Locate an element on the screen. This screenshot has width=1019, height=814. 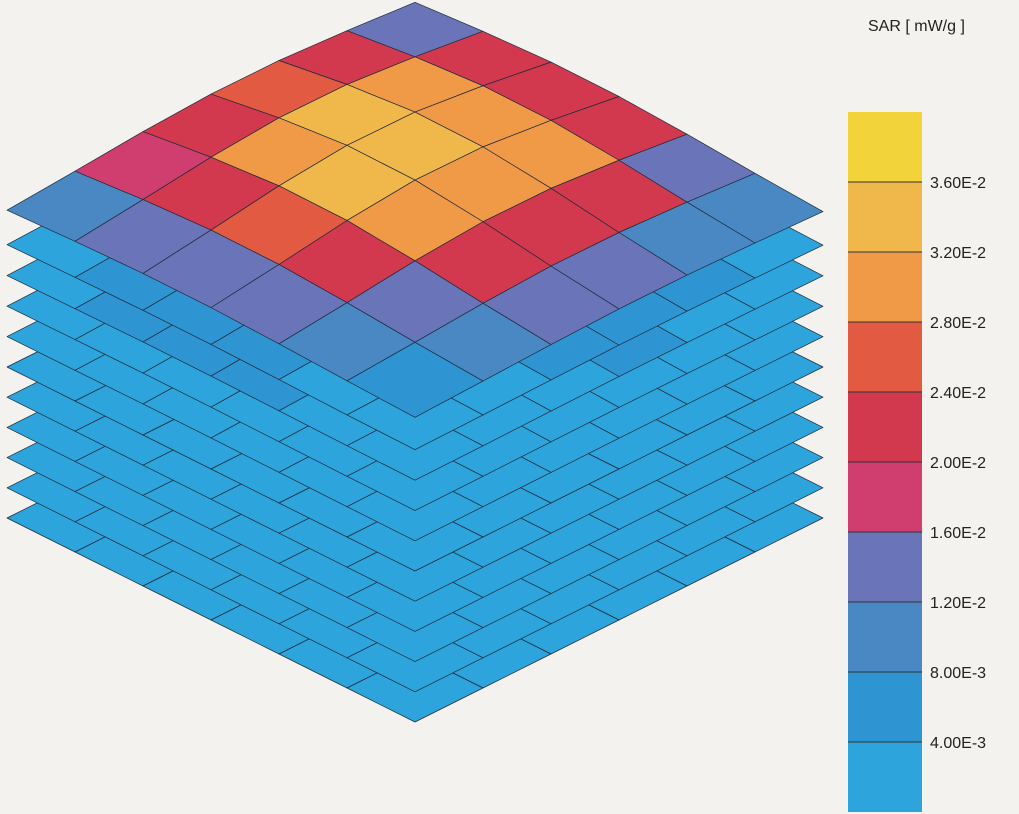
colorbar-tick-label: 1.60E-2 is located at coordinates (958, 533).